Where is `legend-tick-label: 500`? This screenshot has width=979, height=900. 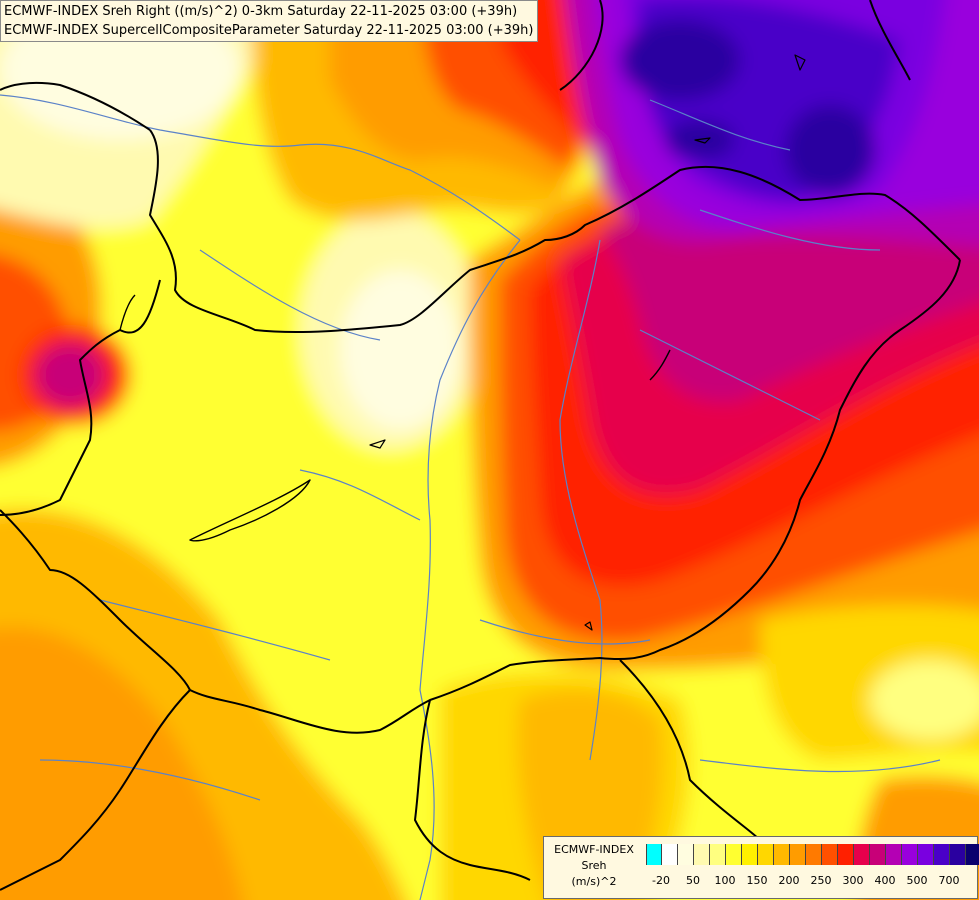
legend-tick-label: 500 is located at coordinates (917, 880).